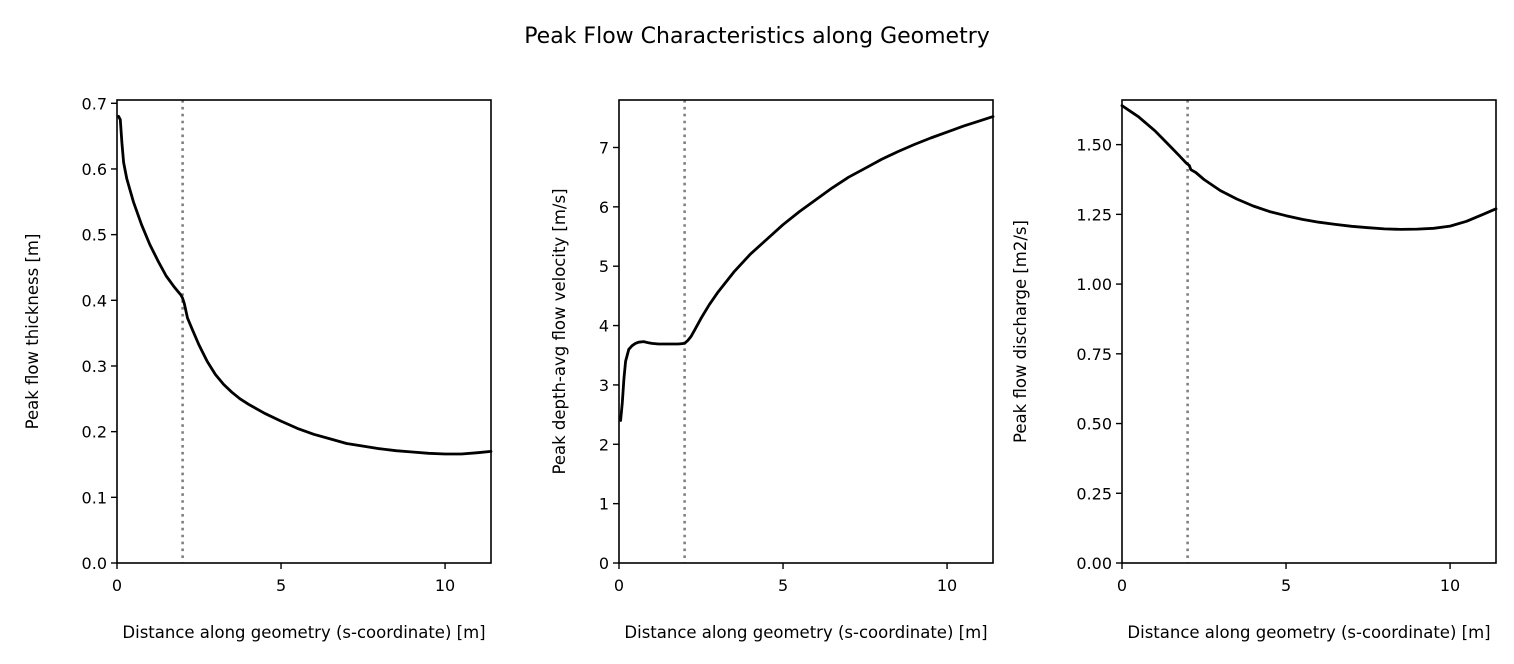 The image size is (1514, 664). Describe the element at coordinates (94, 366) in the screenshot. I see `y-tick-label: 0.3` at that location.